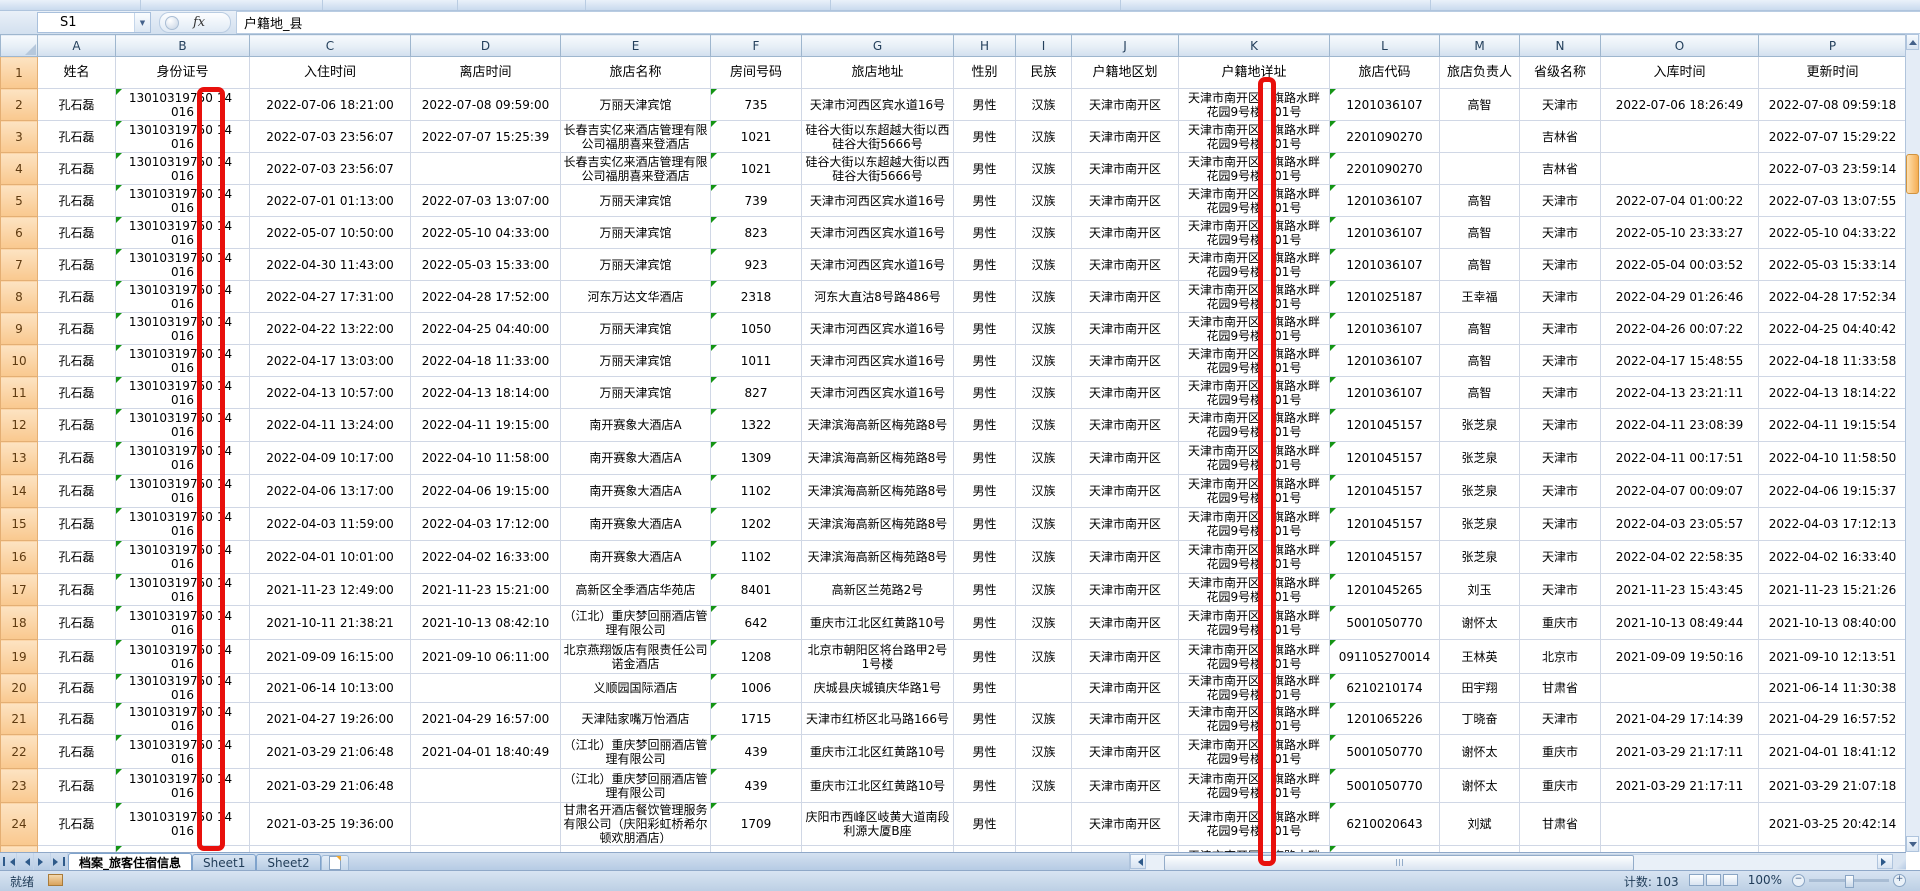 This screenshot has width=1920, height=891. Describe the element at coordinates (1043, 458) in the screenshot. I see `cell-ethnicity: 汉族` at that location.